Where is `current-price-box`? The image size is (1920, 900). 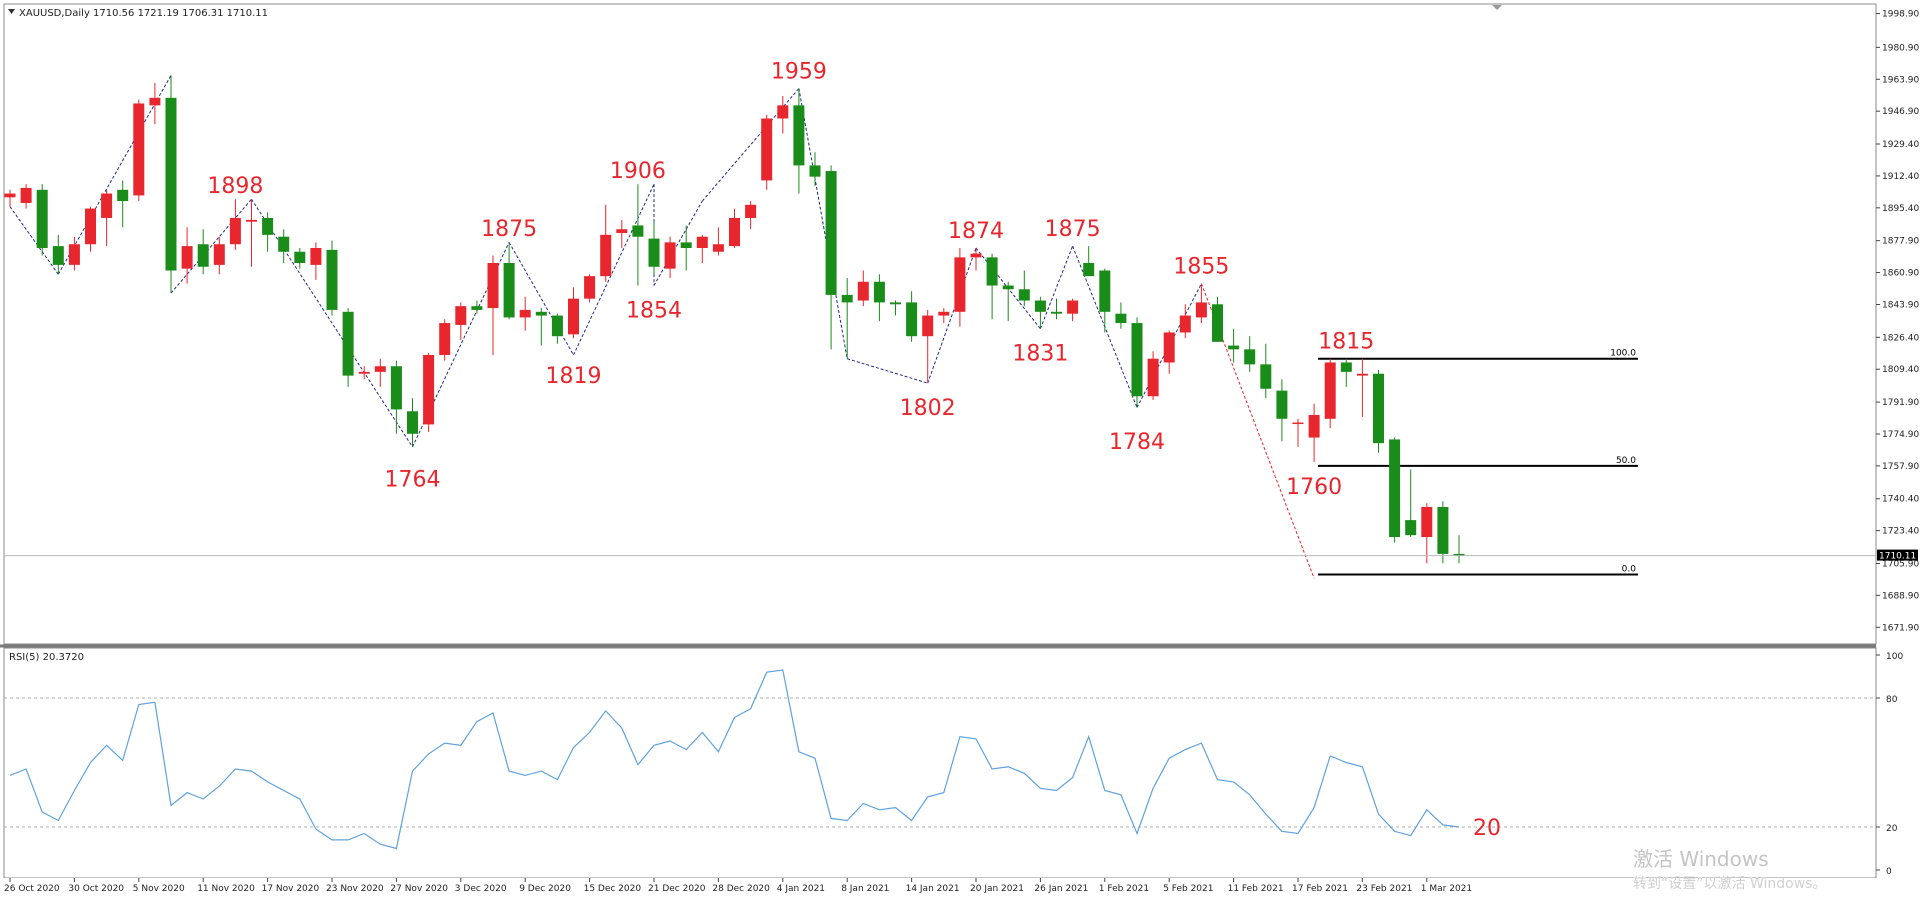 current-price-box is located at coordinates (1897, 555).